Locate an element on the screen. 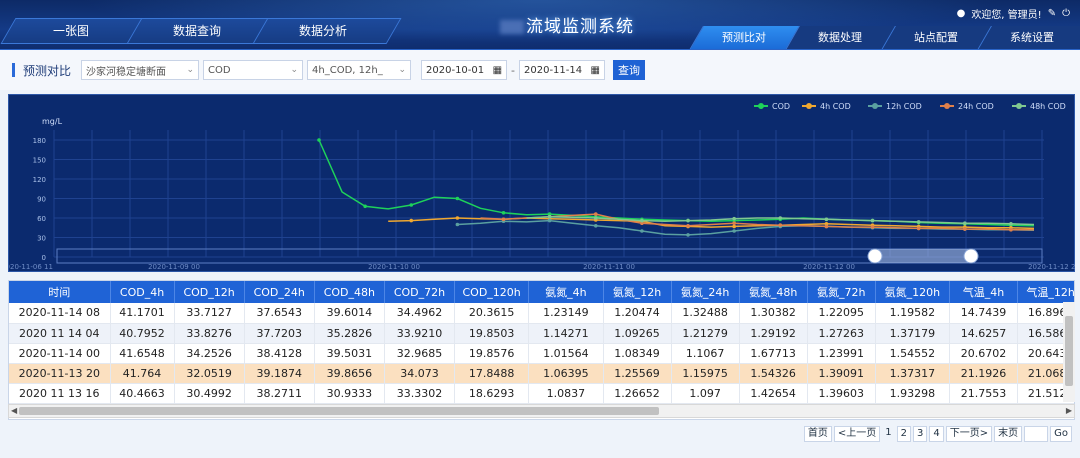  column-header: COD_48h is located at coordinates (349, 292).